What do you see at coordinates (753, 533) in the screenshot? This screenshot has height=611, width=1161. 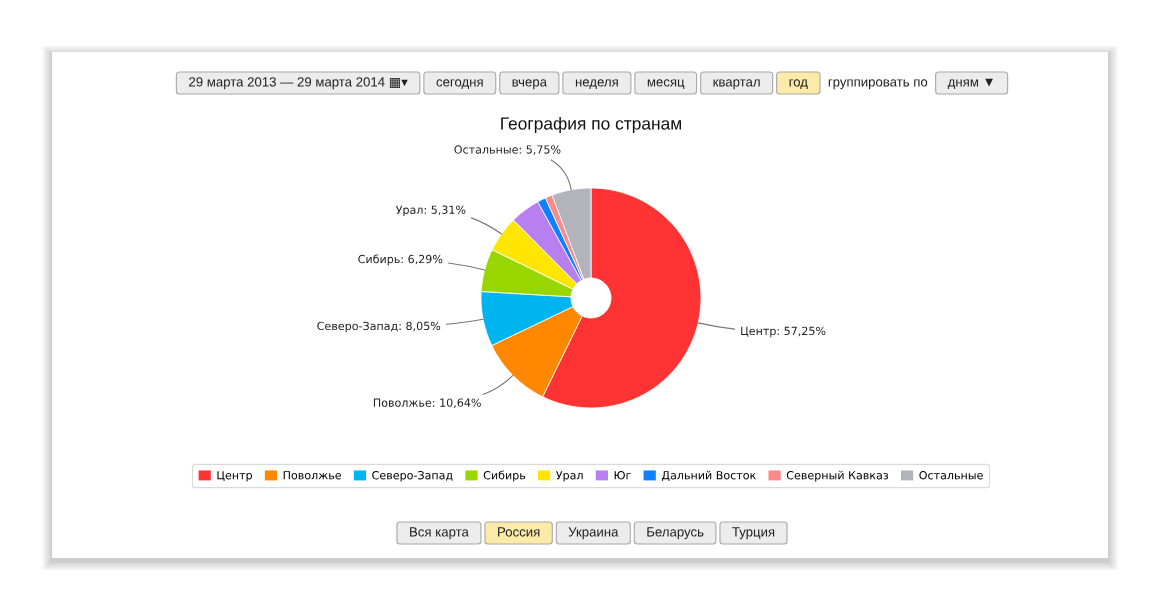 I see `text: Турция` at bounding box center [753, 533].